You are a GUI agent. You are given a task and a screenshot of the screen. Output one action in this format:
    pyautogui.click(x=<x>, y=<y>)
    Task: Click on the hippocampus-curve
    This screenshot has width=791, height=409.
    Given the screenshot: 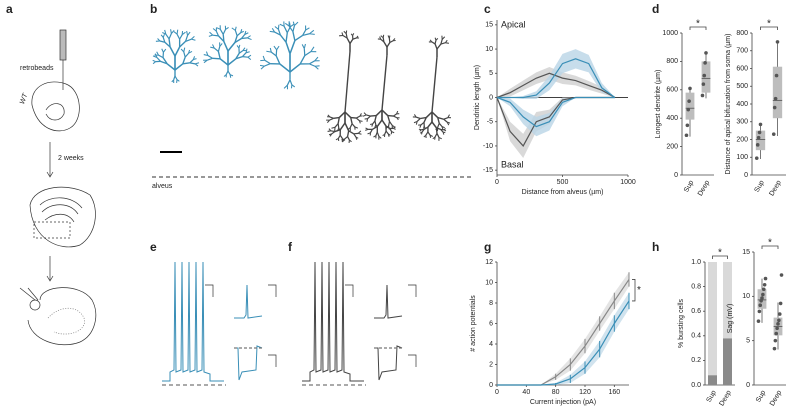 What is the action you would take?
    pyautogui.click(x=62, y=316)
    